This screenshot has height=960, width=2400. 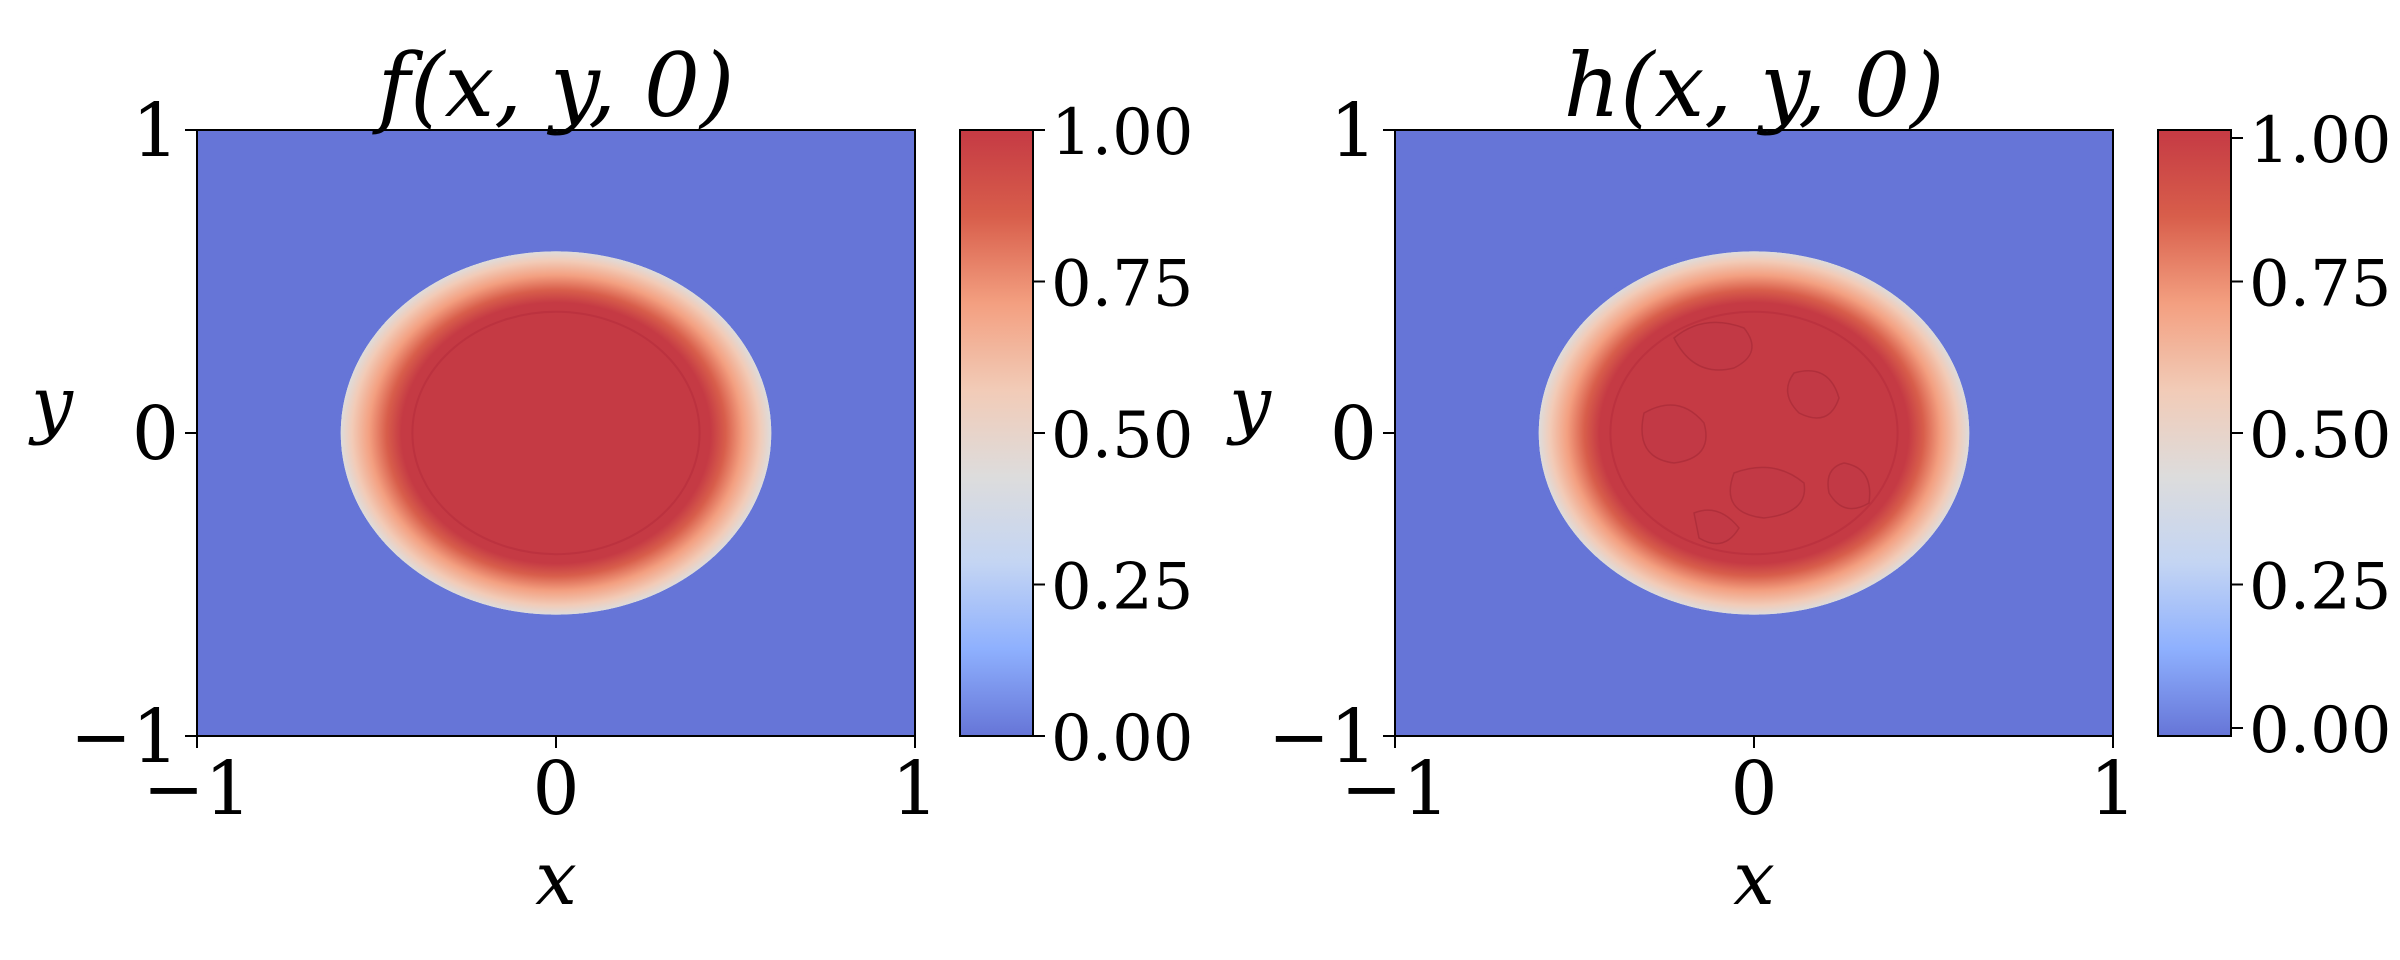 I want to click on chart-title: f(x, y, 0), so click(x=553, y=85).